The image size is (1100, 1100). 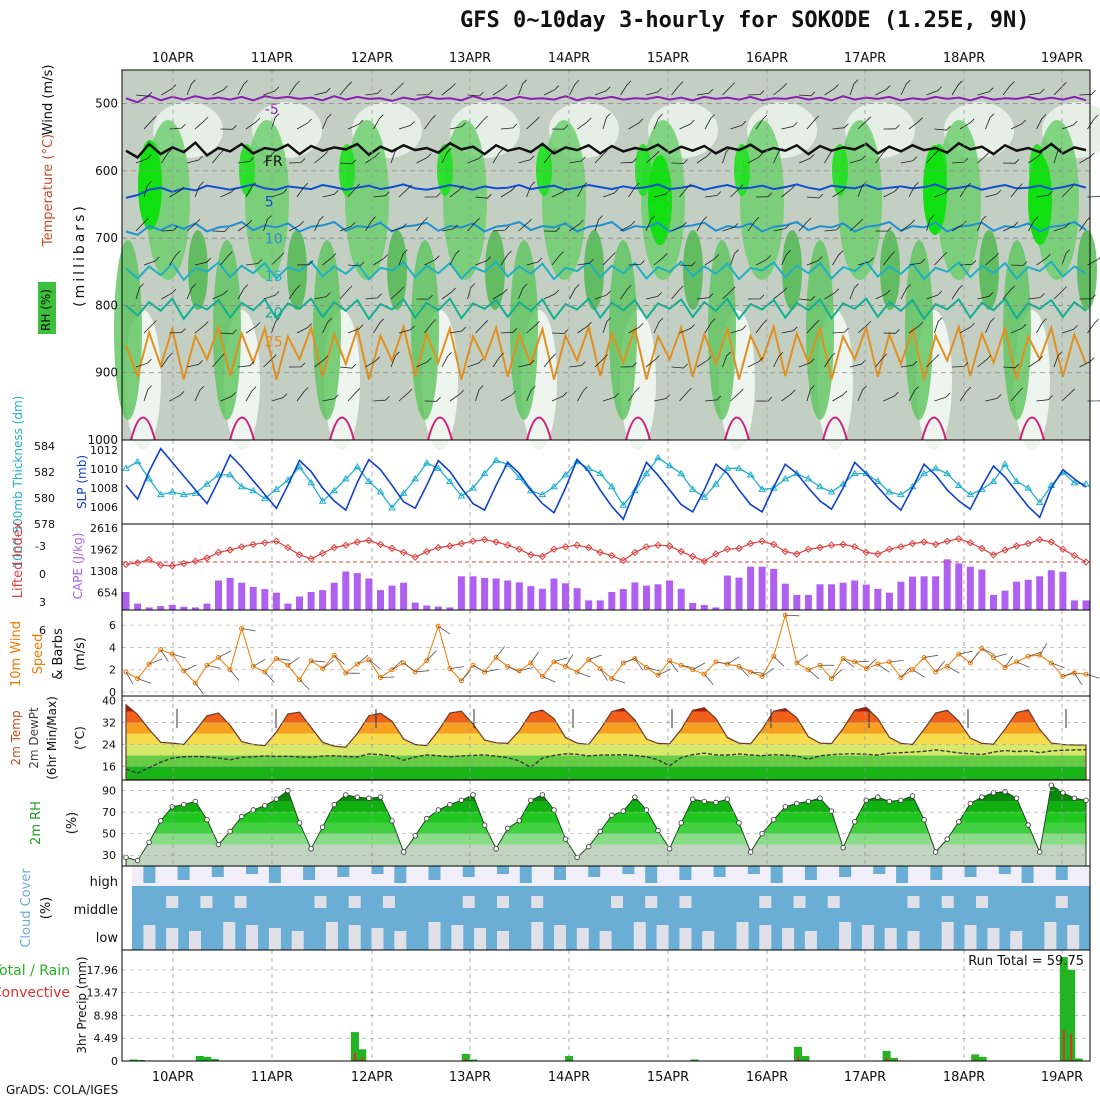 I want to click on temperature-axis-label: Temperature (°C), so click(x=48, y=190).